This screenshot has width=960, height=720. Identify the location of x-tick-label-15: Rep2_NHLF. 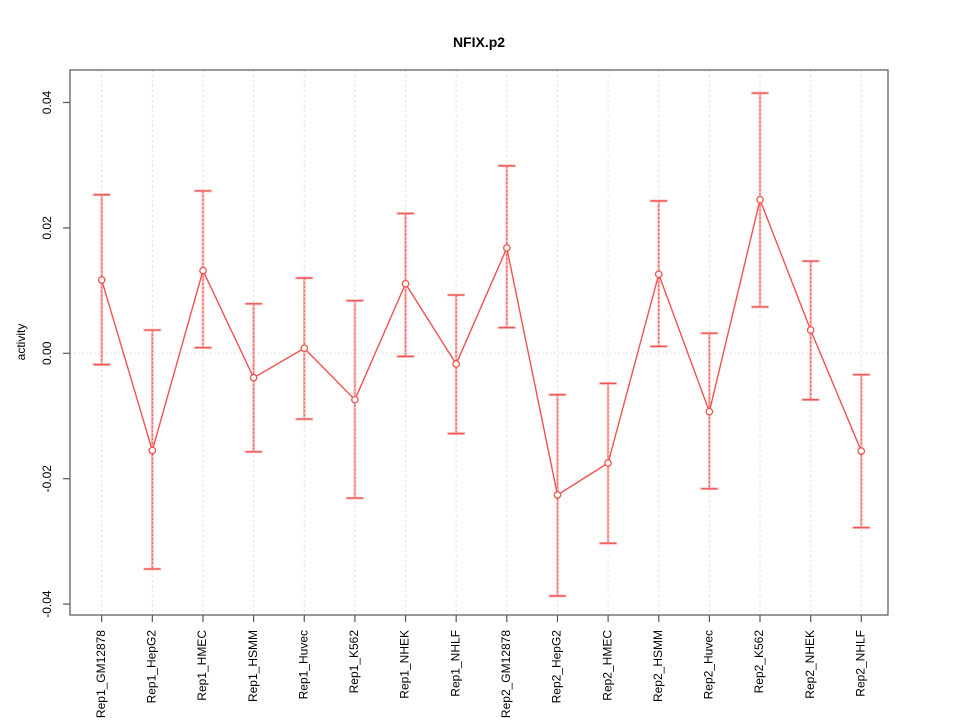
(860, 663).